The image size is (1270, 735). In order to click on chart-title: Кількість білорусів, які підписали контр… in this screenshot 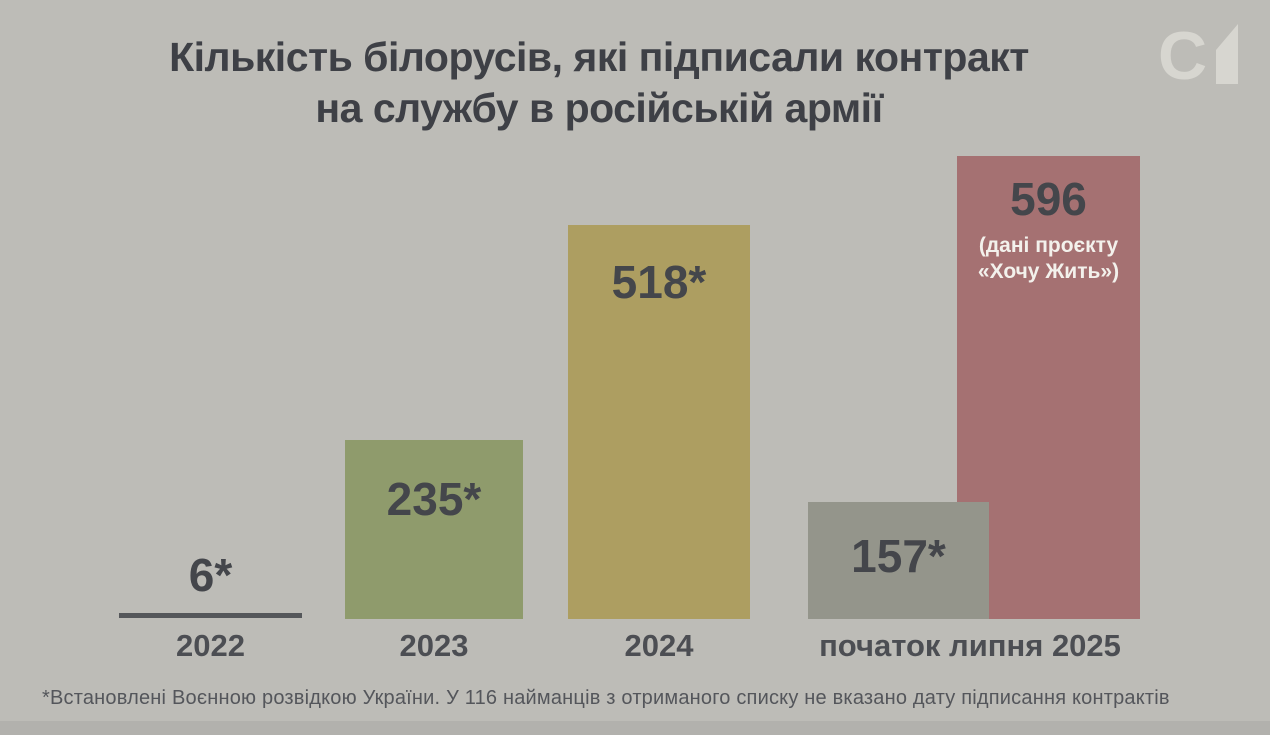, I will do `click(599, 83)`.